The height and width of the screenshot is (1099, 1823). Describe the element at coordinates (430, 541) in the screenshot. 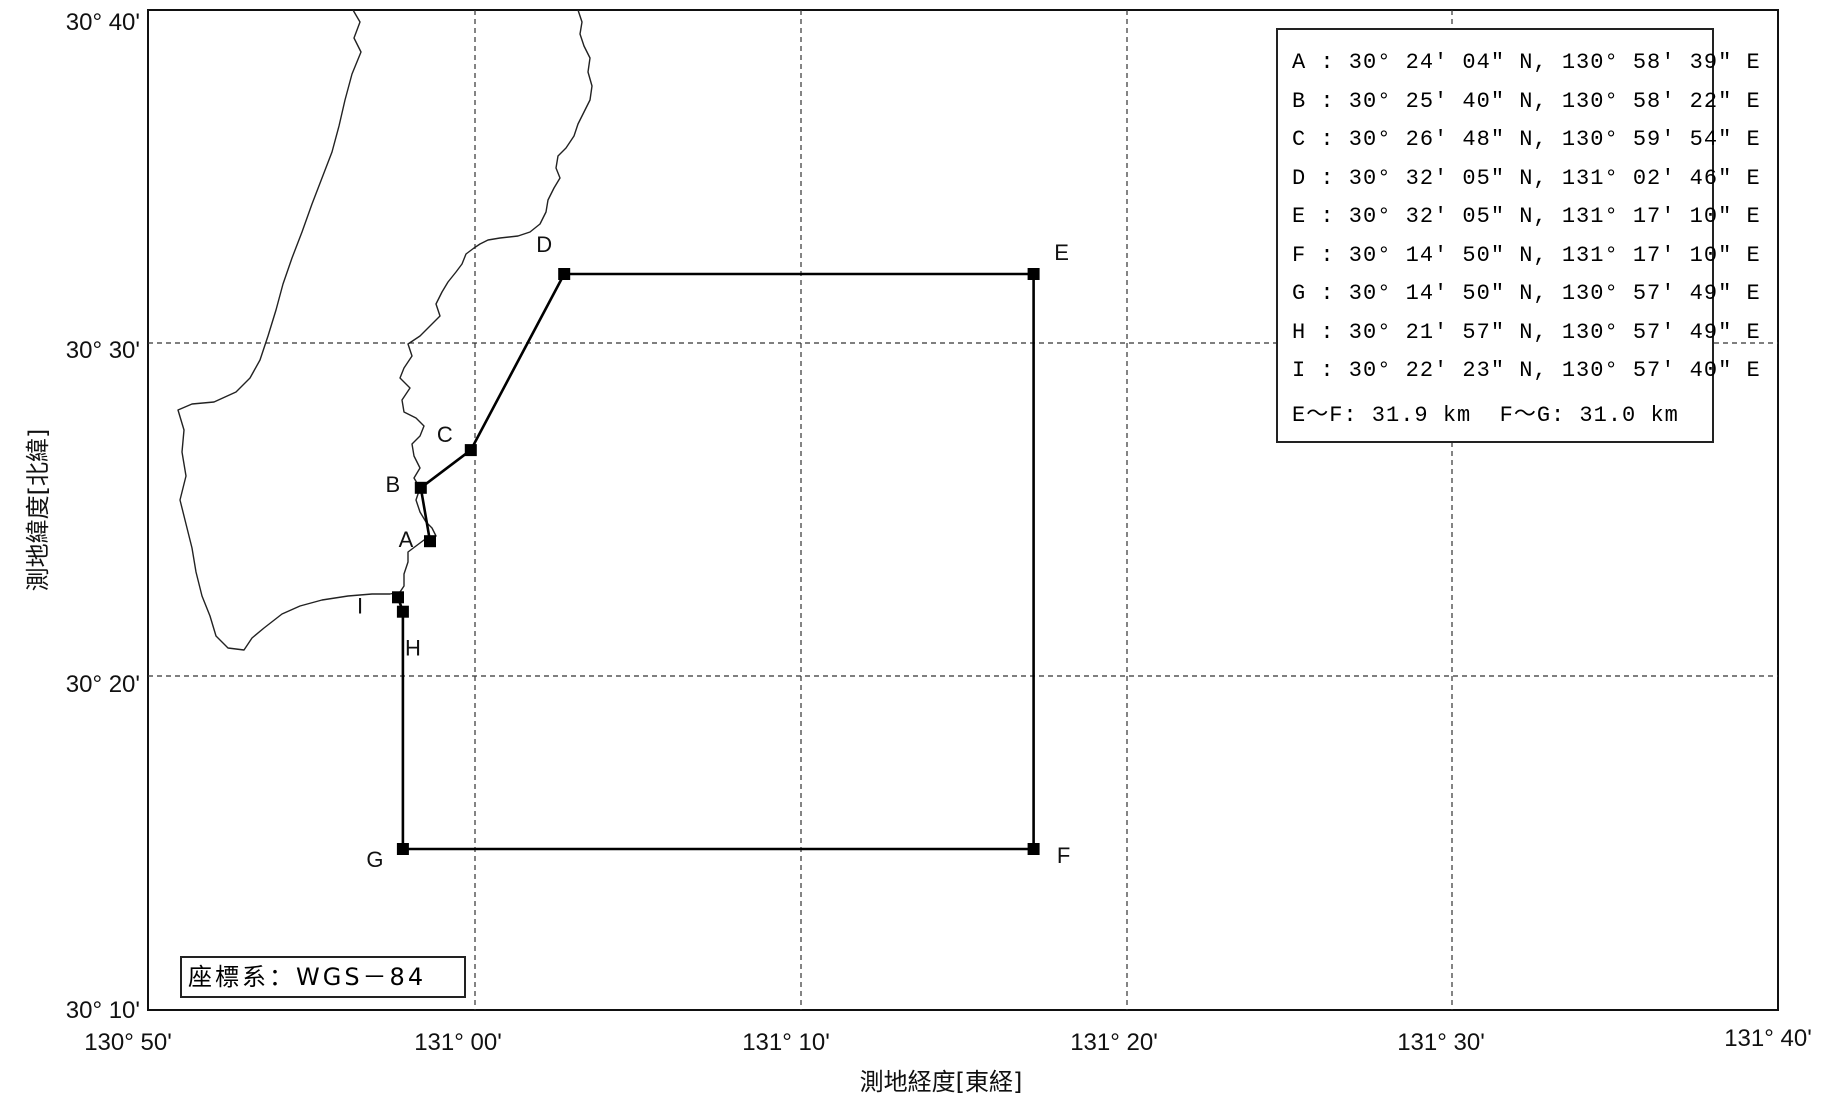

I see `vertex-marker-a` at that location.